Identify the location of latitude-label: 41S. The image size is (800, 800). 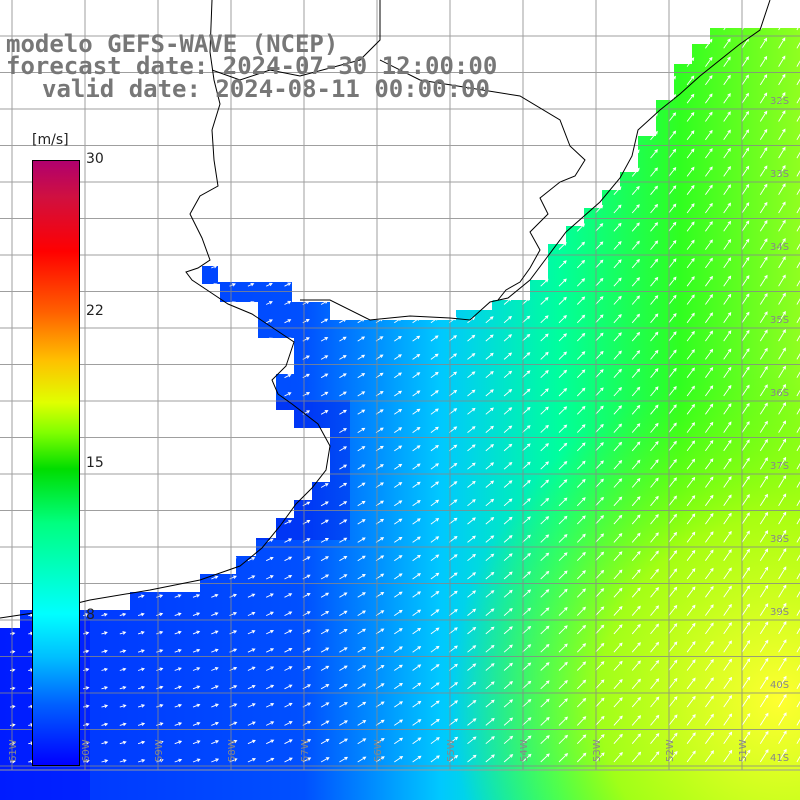
(779, 758).